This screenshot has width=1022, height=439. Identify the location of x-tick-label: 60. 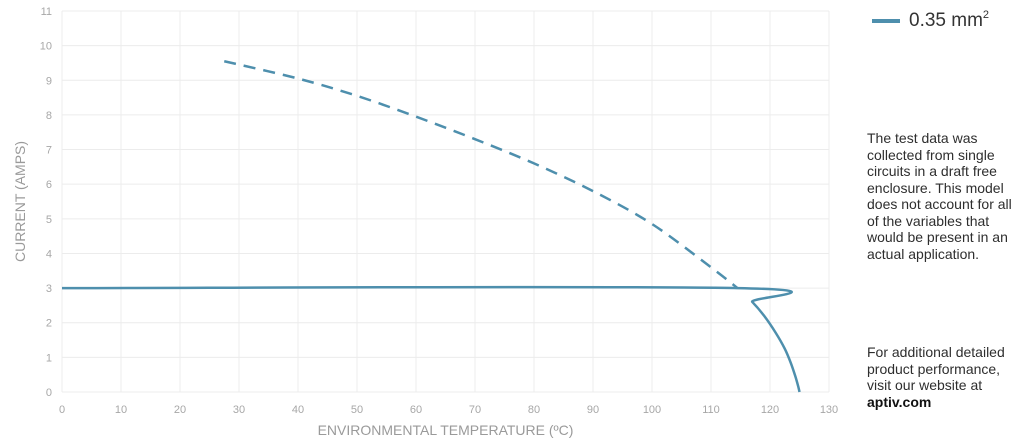
(416, 410).